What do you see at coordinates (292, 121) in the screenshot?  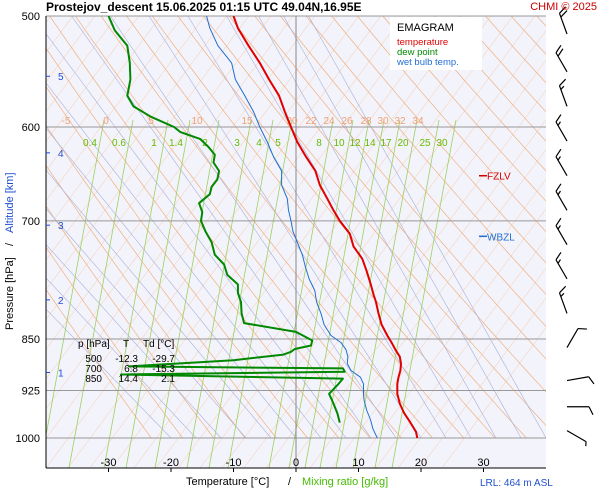 I see `dry-adiabat-label: 20` at bounding box center [292, 121].